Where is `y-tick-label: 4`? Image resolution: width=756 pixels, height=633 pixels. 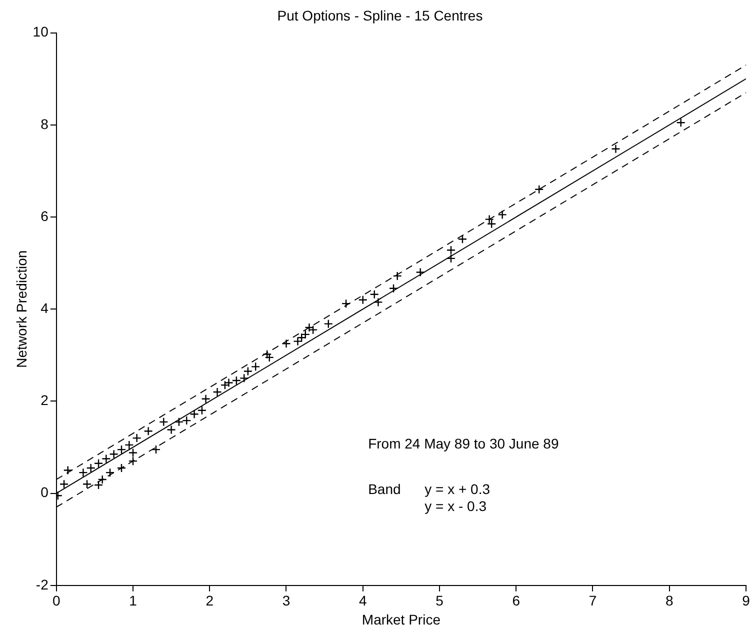 y-tick-label: 4 is located at coordinates (44, 308).